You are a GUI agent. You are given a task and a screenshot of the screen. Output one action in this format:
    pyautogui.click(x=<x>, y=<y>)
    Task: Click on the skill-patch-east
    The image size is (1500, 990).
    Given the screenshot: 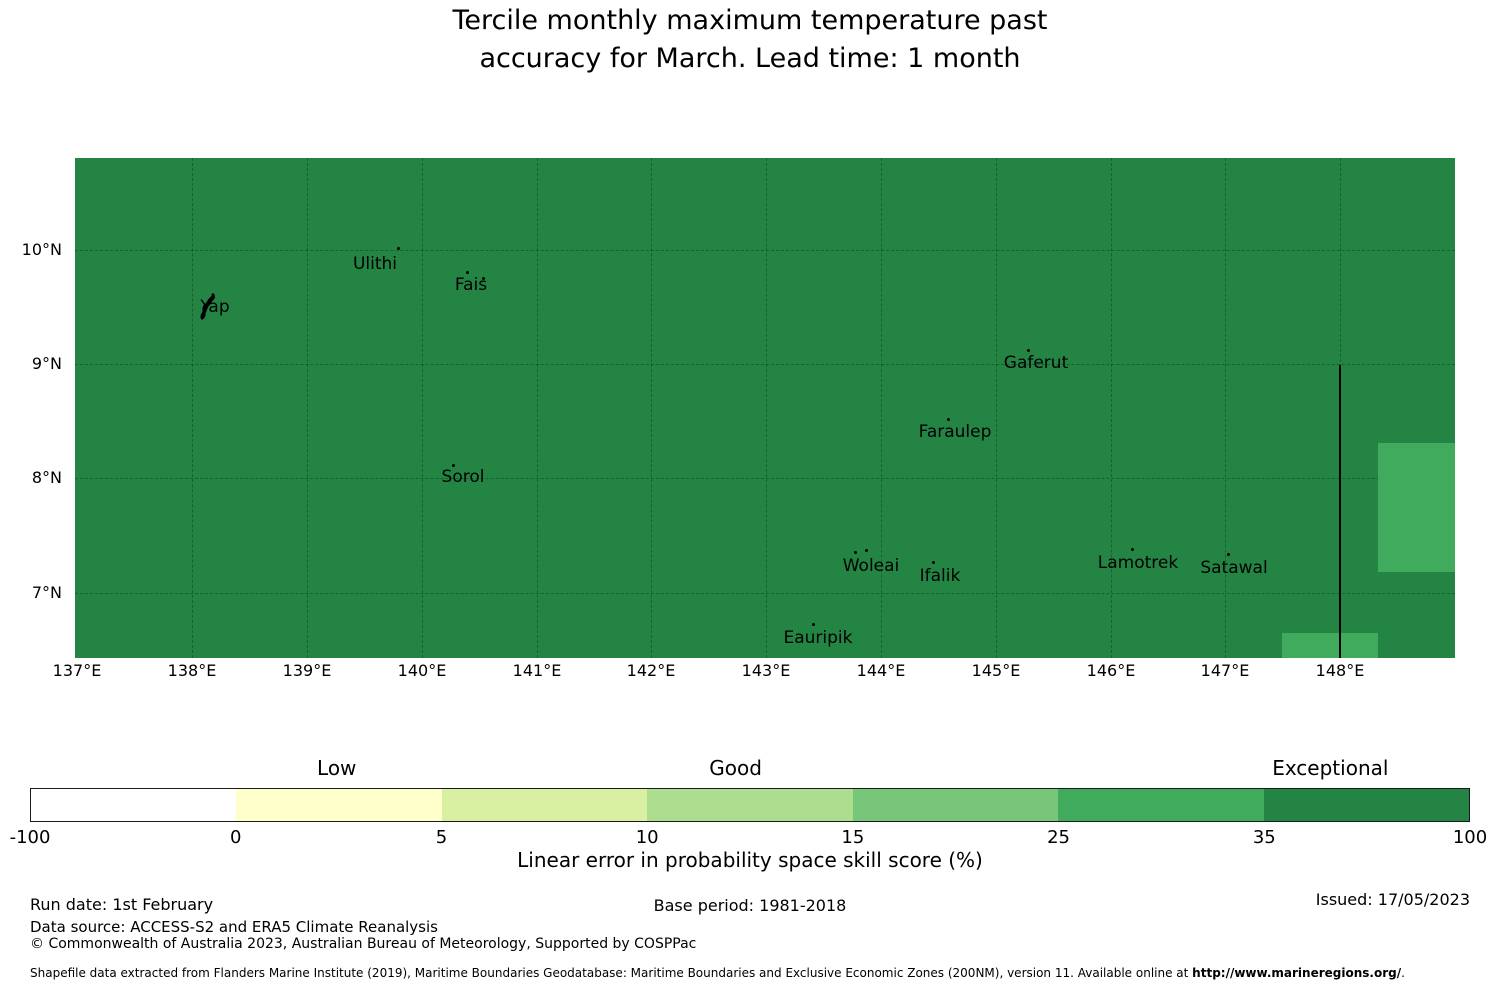 What is the action you would take?
    pyautogui.click(x=1416, y=507)
    